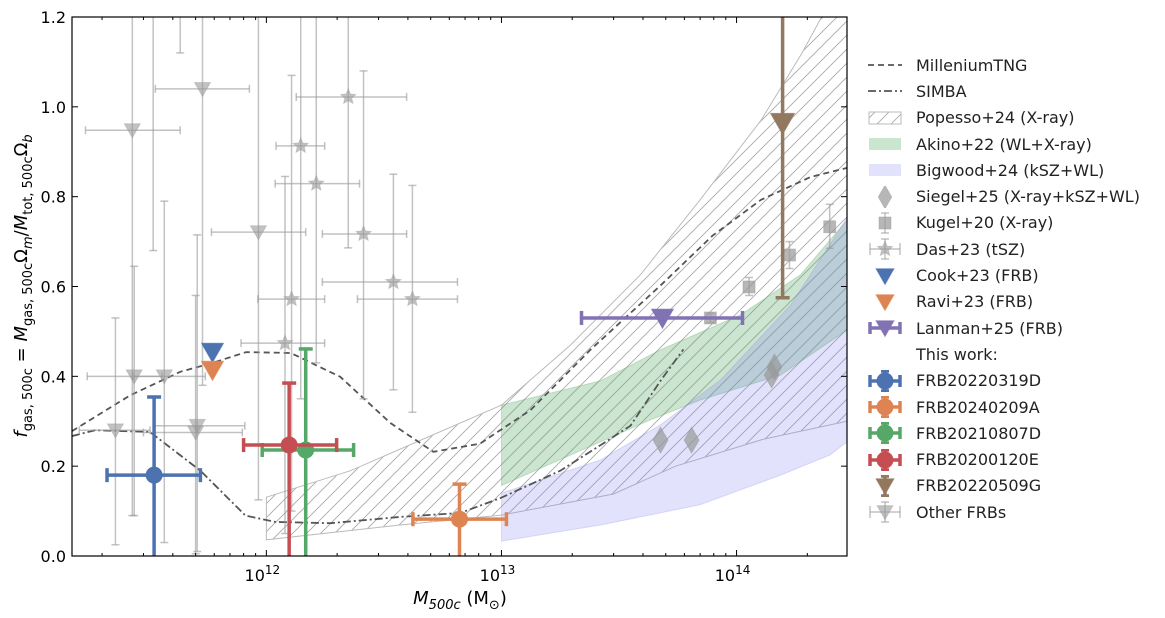 The height and width of the screenshot is (618, 1165). I want to click on y-tick-label: 0.0, so click(53, 556).